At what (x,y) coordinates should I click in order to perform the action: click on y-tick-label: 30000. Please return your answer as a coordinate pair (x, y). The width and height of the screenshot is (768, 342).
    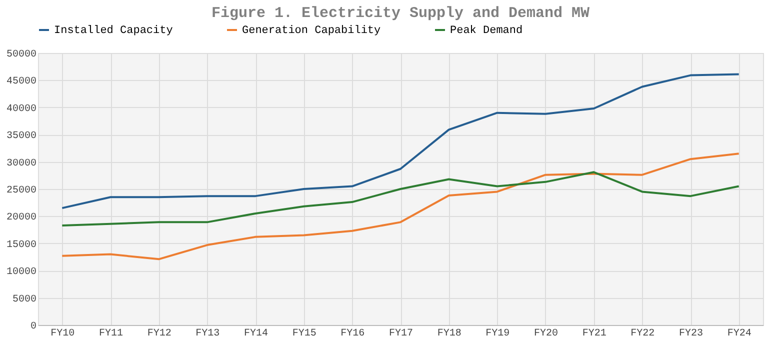
    Looking at the image, I should click on (21, 164).